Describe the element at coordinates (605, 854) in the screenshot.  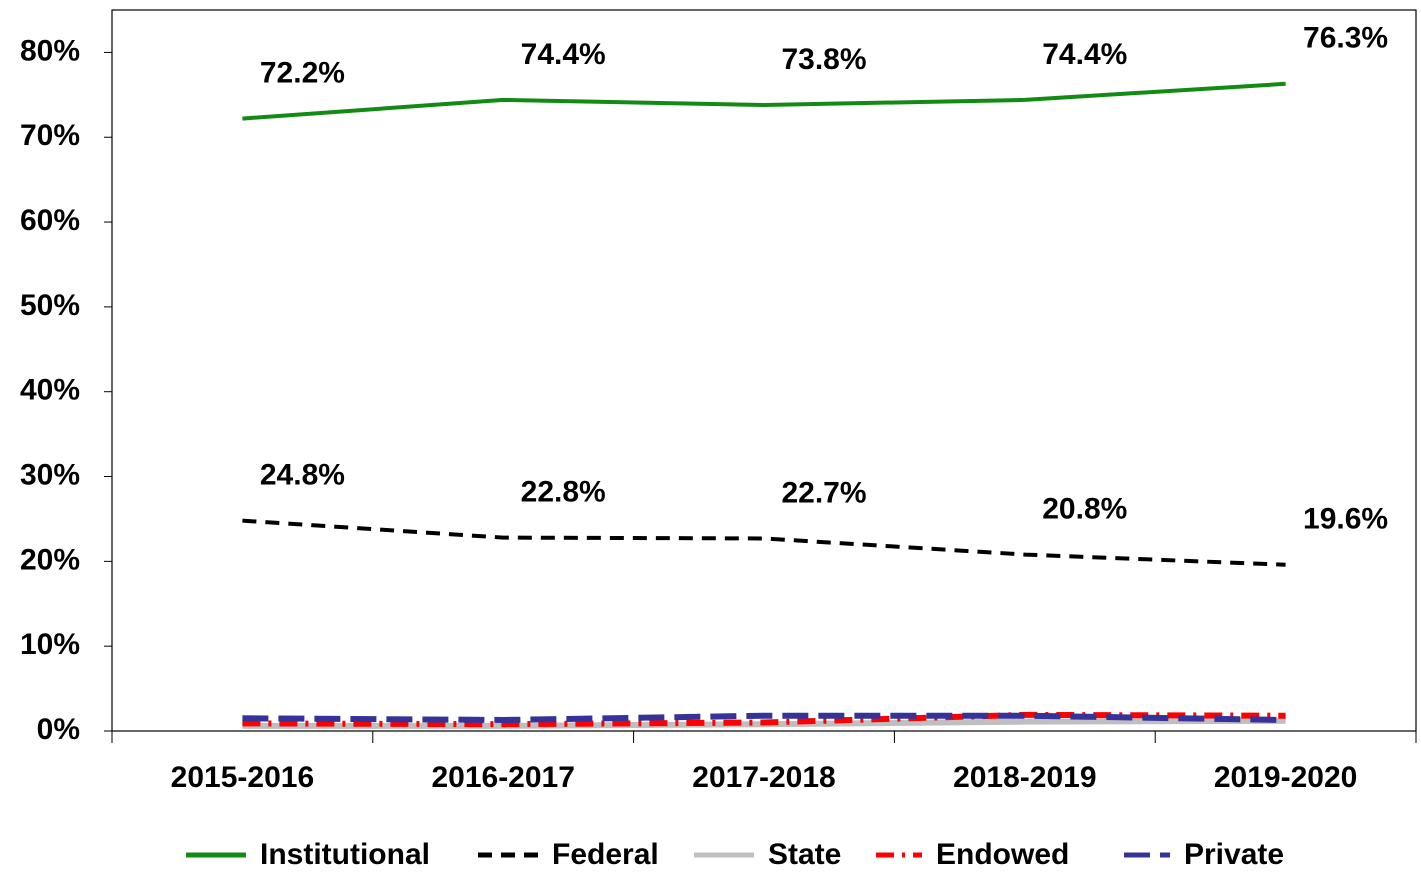
I see `legend-label: Federal` at that location.